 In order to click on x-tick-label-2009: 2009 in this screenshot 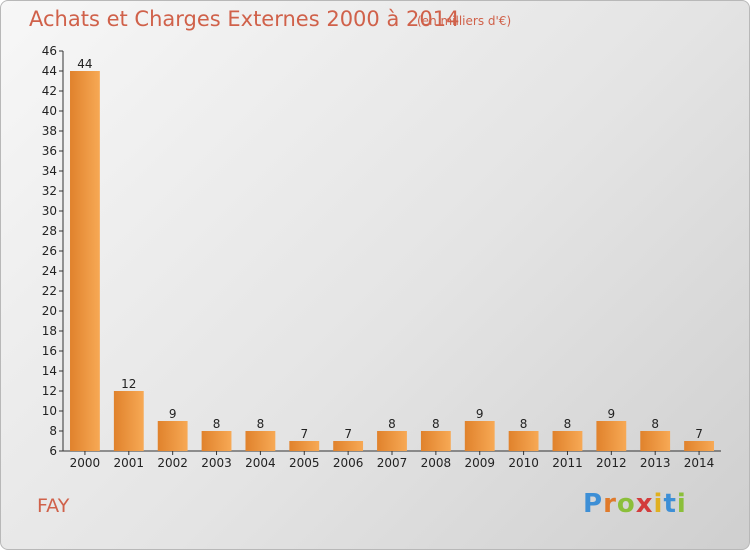, I will do `click(479, 463)`.